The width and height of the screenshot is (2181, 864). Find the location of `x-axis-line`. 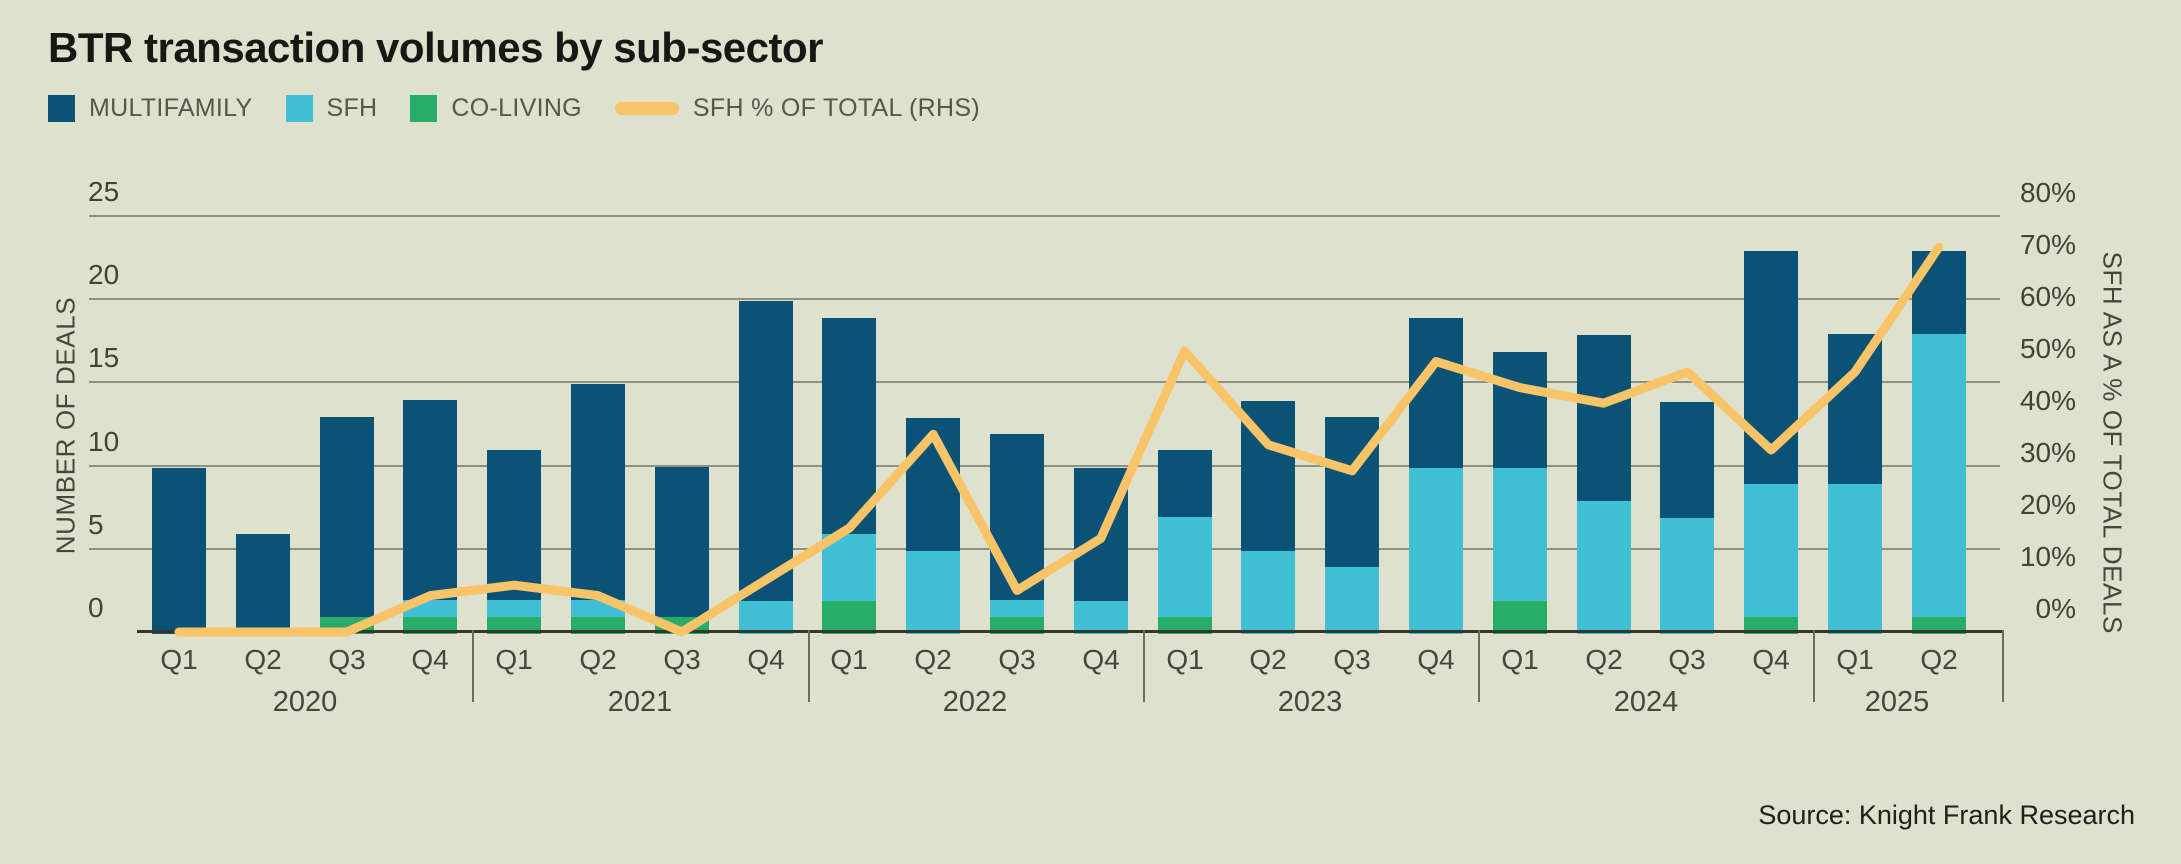

x-axis-line is located at coordinates (1070, 631).